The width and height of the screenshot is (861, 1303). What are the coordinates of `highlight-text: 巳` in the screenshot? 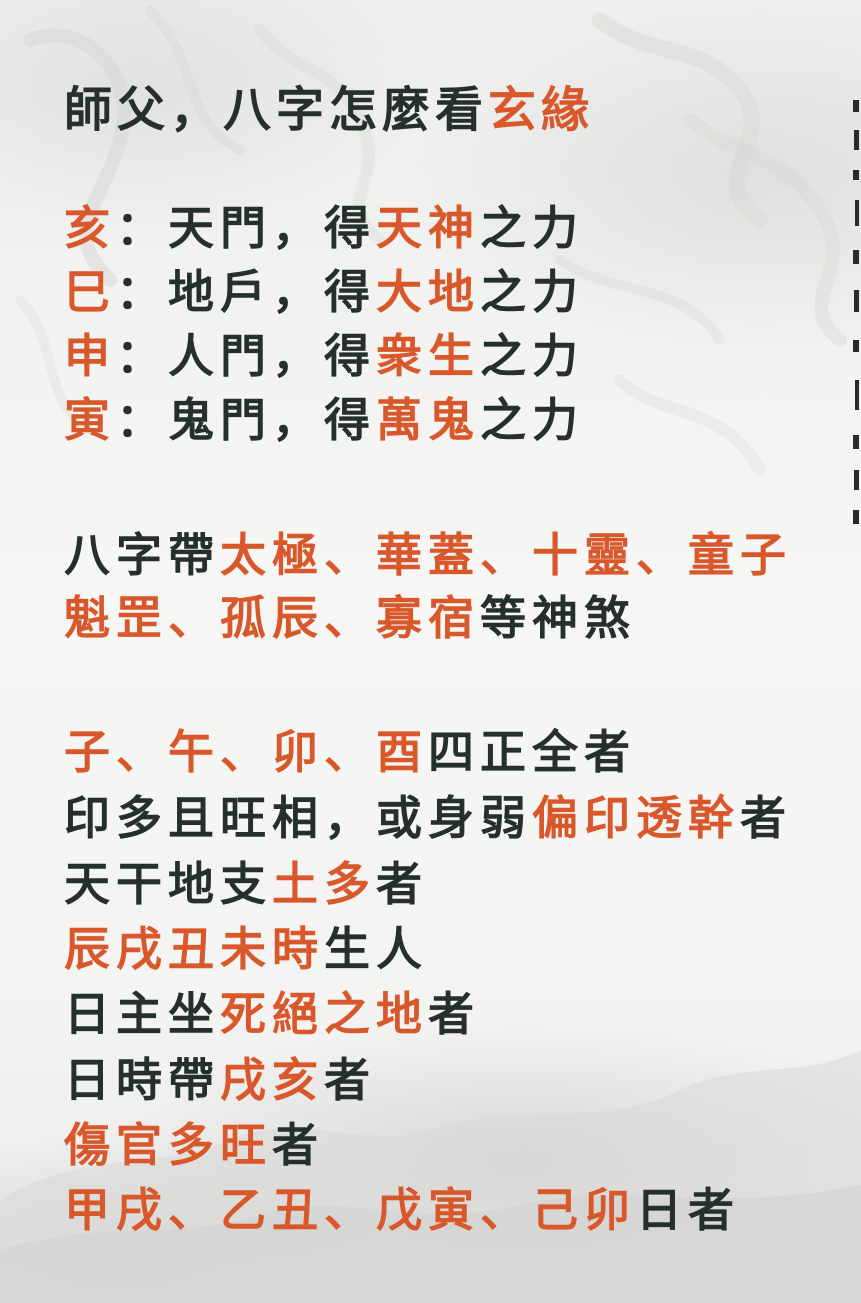 It's located at (90, 292).